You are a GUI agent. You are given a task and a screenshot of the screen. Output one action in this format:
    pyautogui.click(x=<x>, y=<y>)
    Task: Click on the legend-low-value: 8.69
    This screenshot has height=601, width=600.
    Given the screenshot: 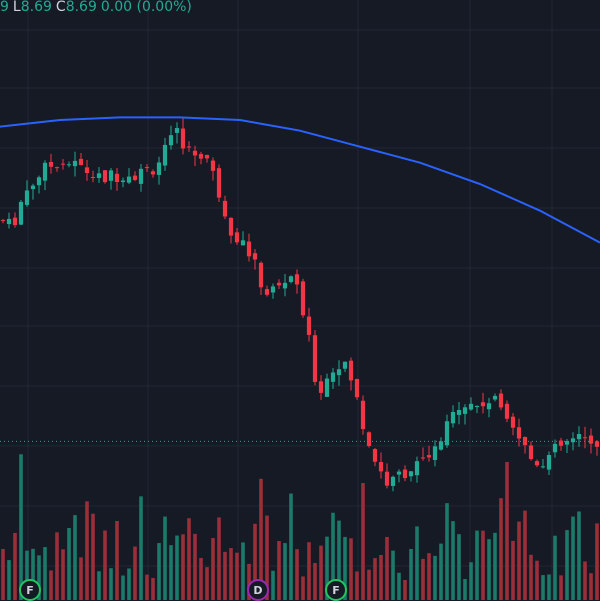 What is the action you would take?
    pyautogui.click(x=36, y=7)
    